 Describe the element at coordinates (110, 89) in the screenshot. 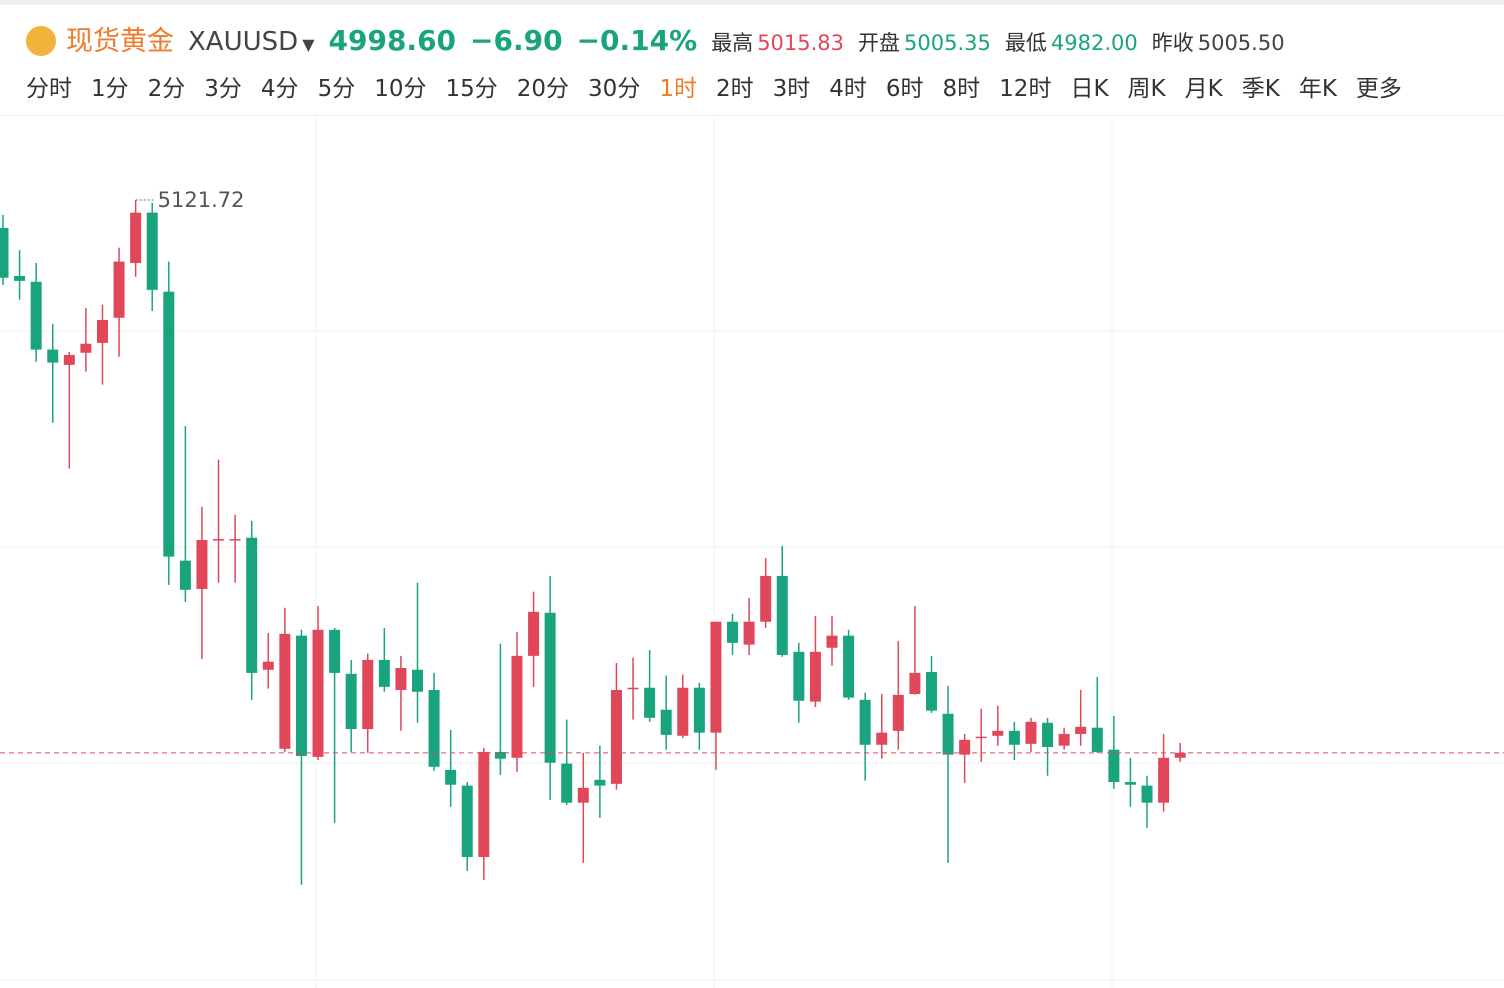

I see `timeframe-tab: 1分` at that location.